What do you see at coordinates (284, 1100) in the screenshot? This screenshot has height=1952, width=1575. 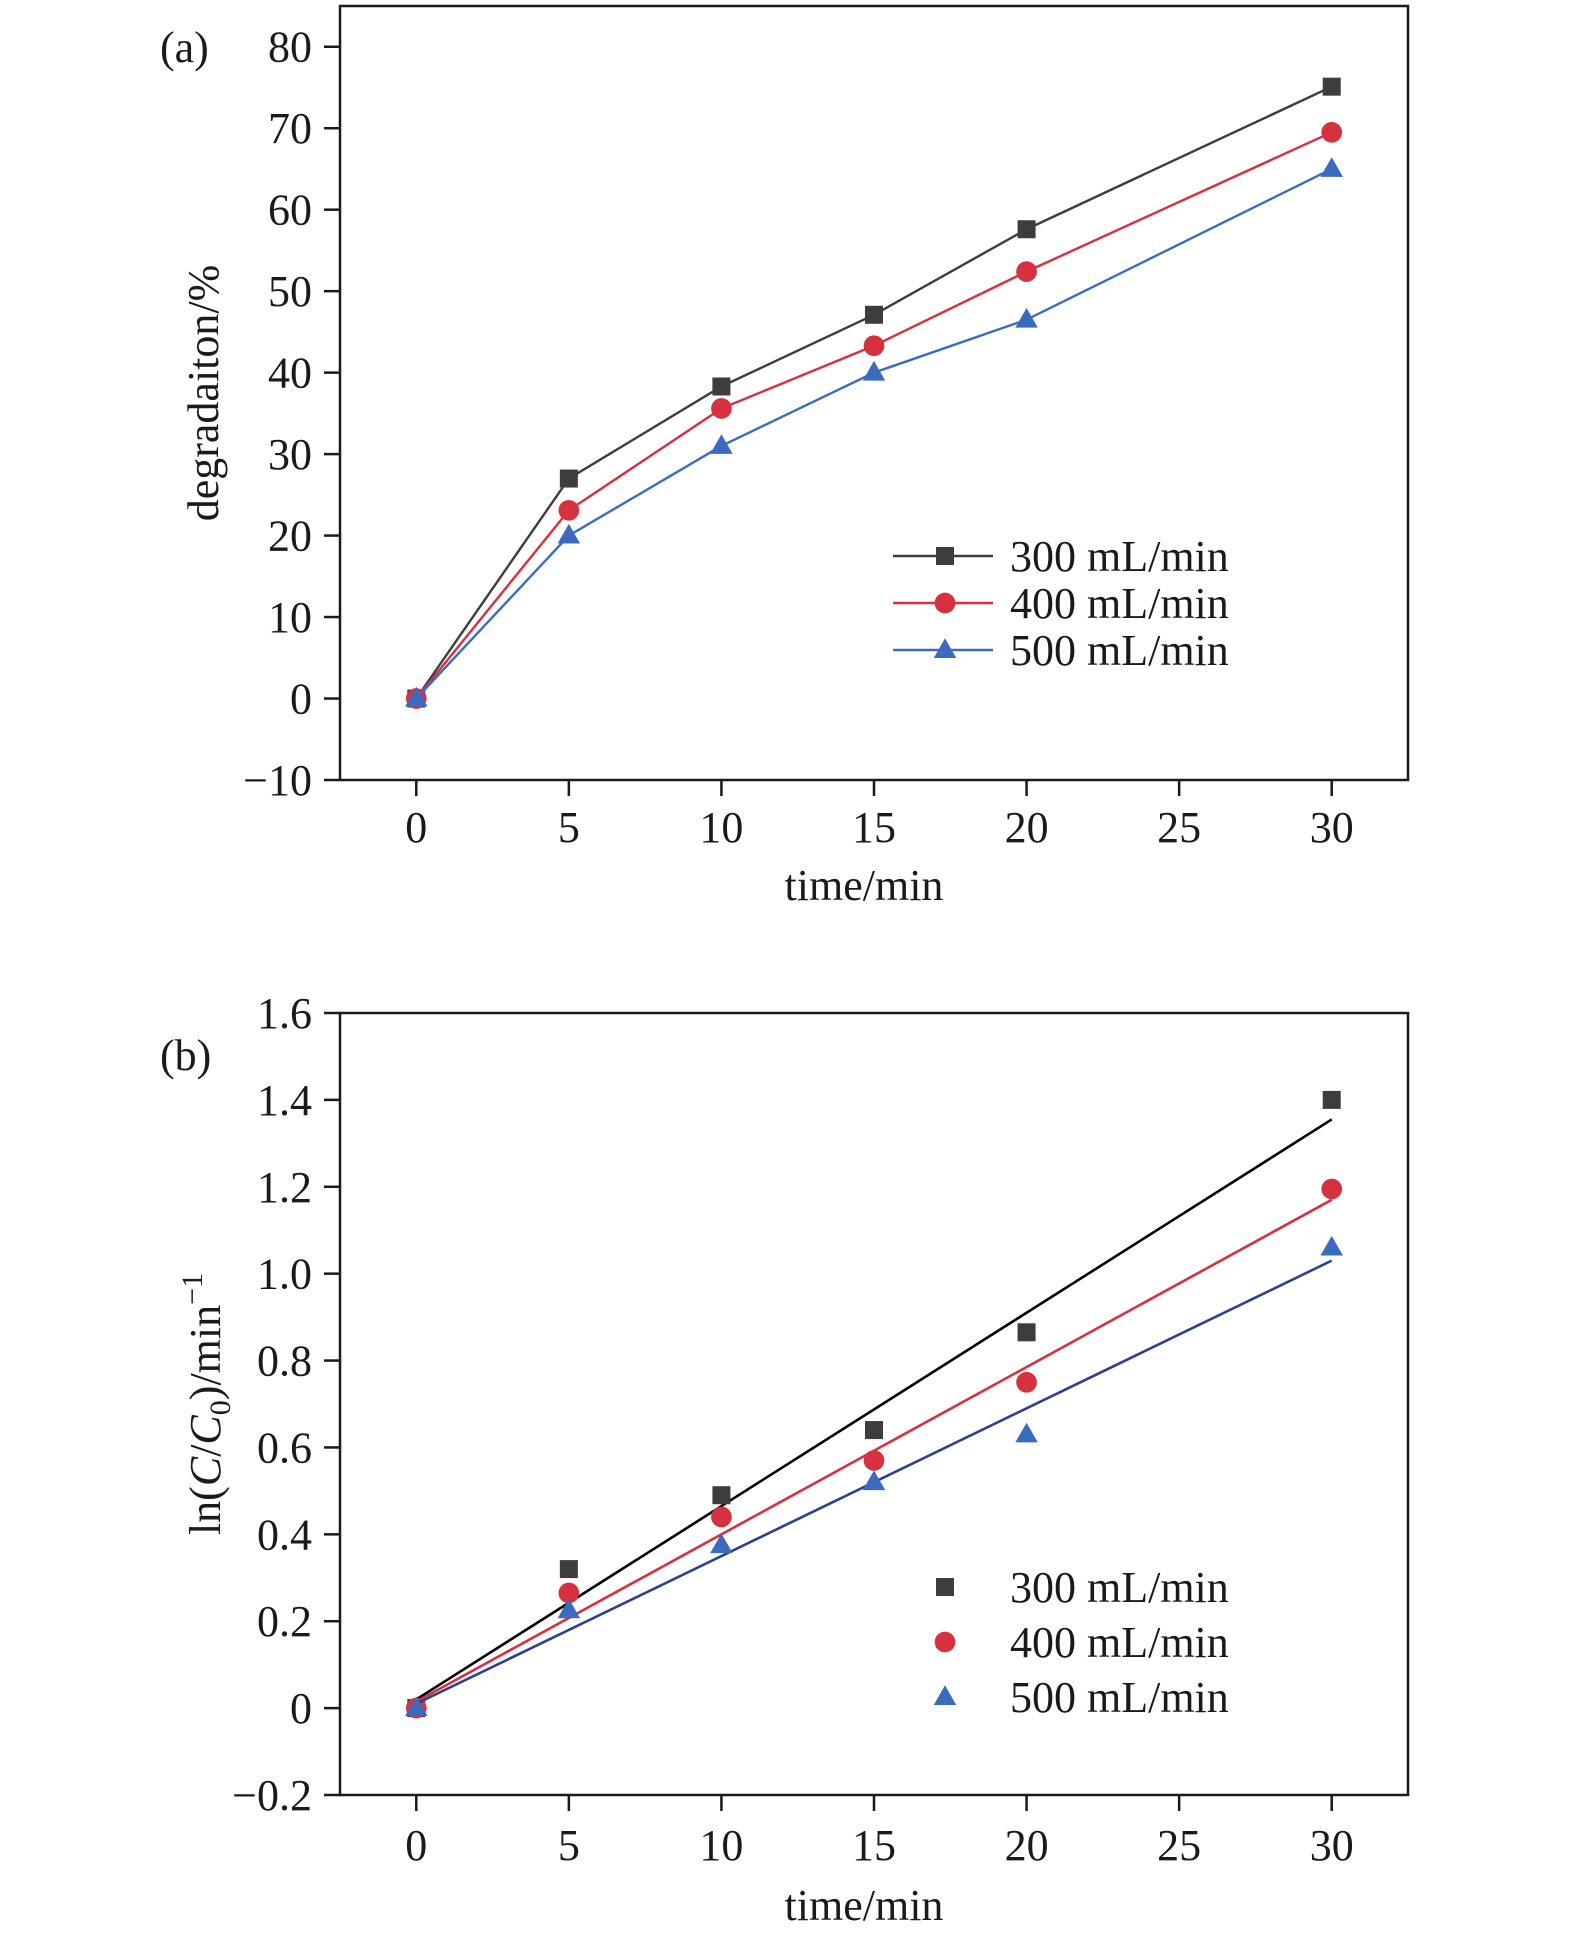 I see `y-tick-label: 1.4` at bounding box center [284, 1100].